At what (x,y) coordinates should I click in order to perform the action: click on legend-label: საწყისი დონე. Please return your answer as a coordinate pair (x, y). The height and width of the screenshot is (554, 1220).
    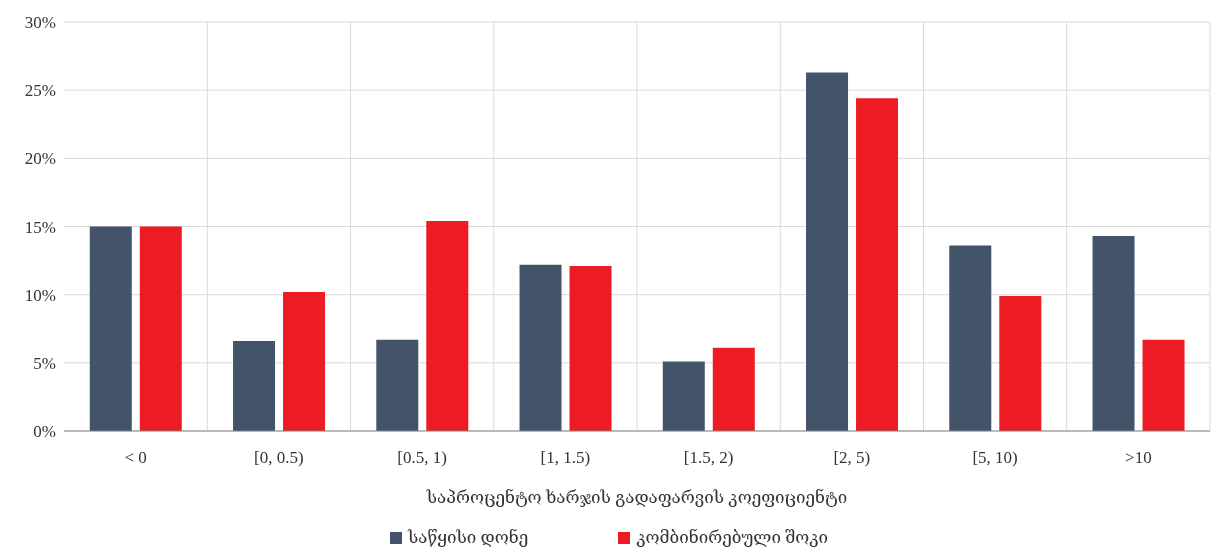
    Looking at the image, I should click on (468, 537).